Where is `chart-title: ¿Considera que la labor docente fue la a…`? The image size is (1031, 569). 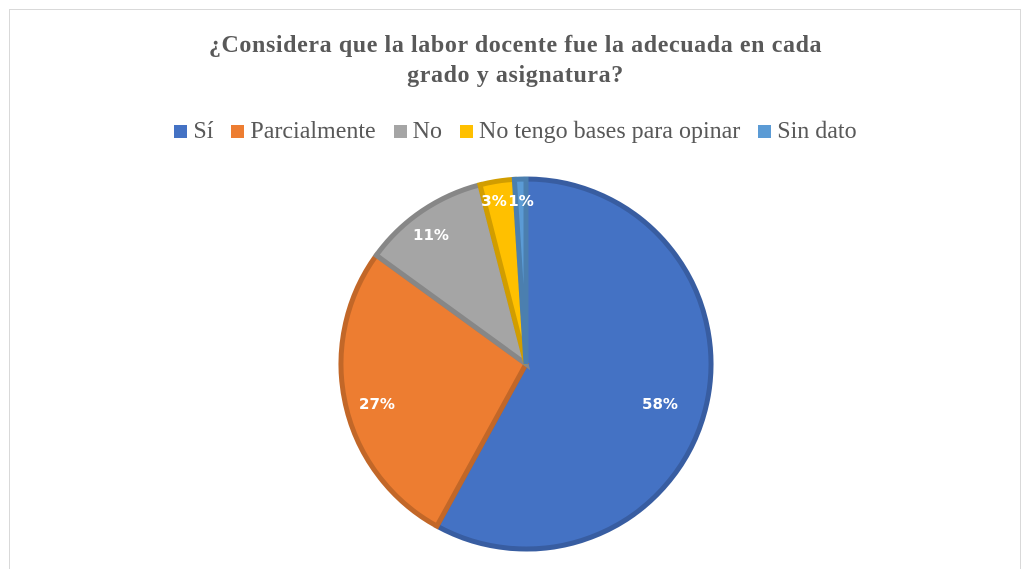
chart-title: ¿Considera que la labor docente fue la a… is located at coordinates (515, 60).